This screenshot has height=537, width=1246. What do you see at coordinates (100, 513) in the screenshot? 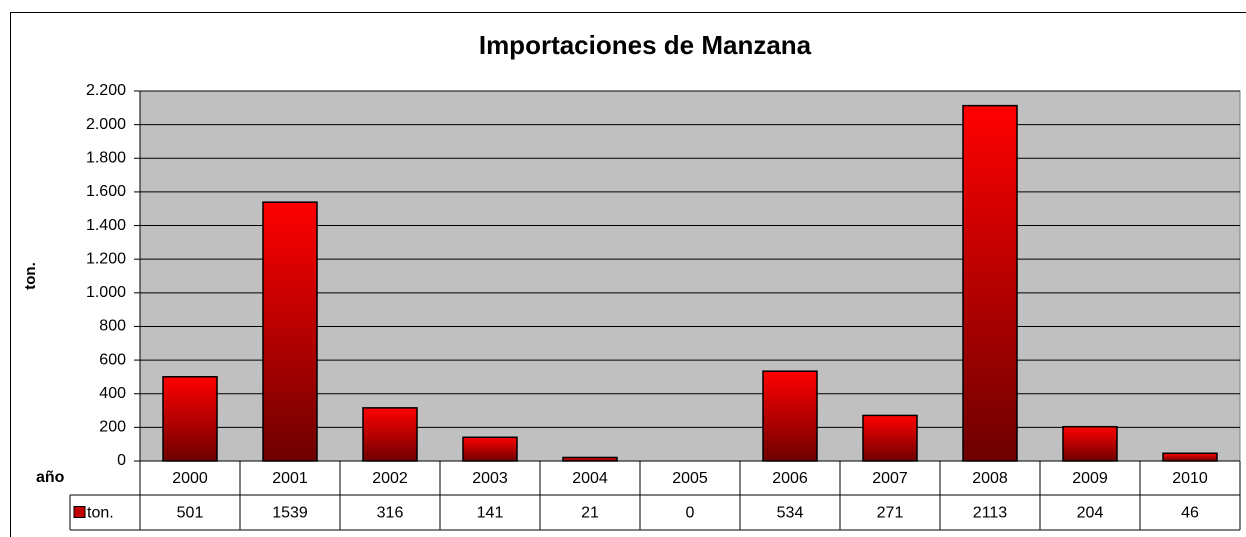
I see `legend-label: ton.` at bounding box center [100, 513].